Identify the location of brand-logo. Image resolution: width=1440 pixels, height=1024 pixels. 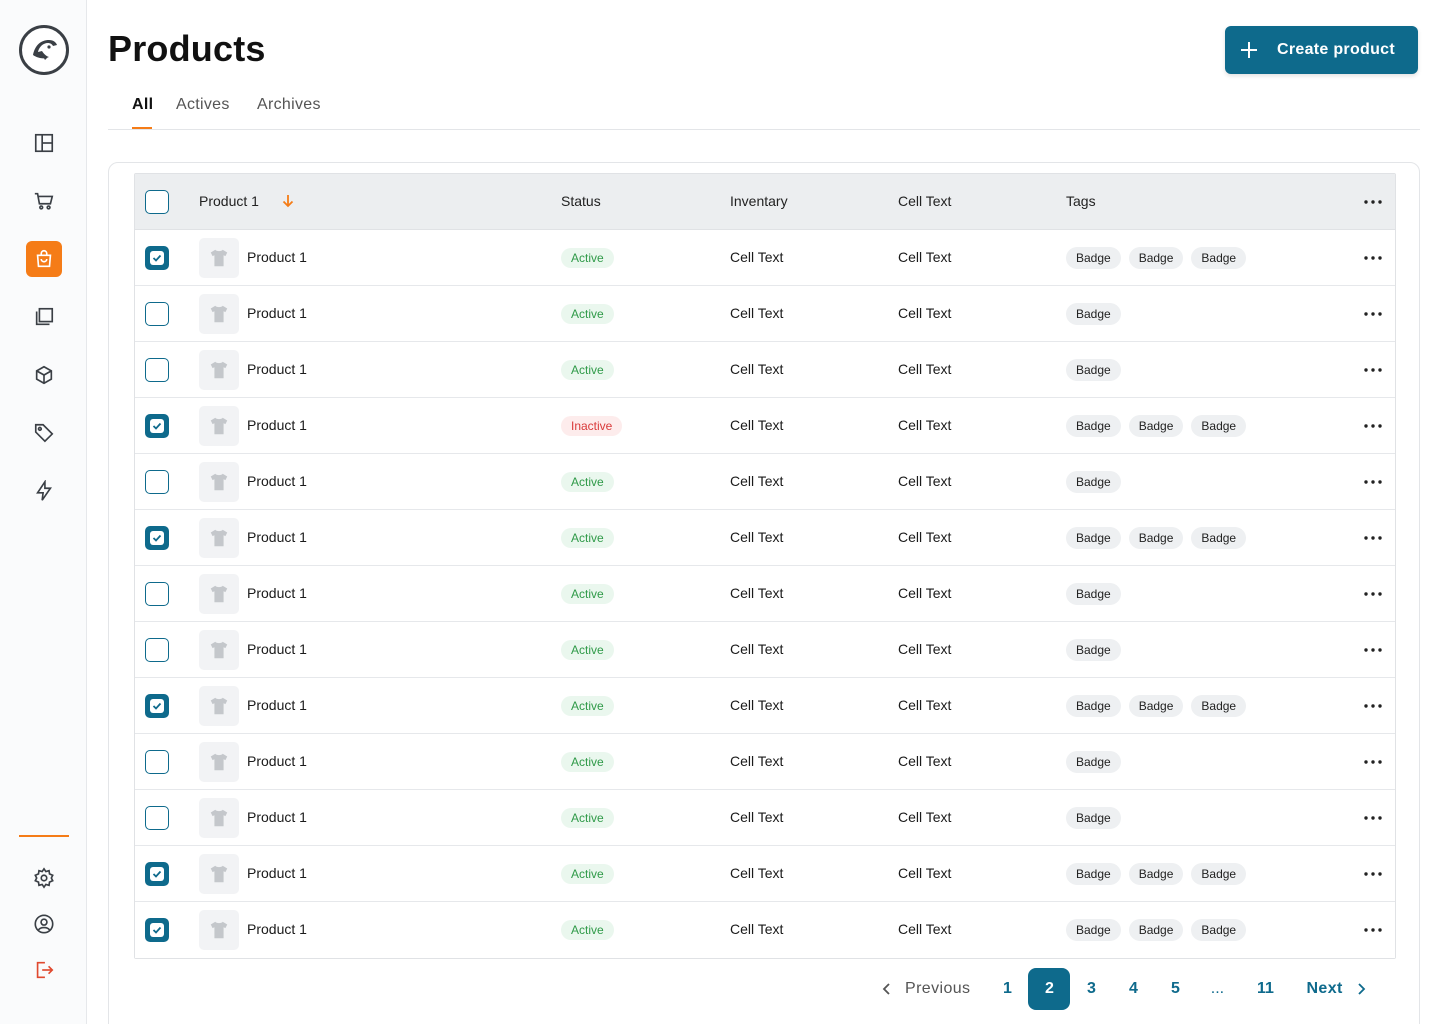
(44, 50).